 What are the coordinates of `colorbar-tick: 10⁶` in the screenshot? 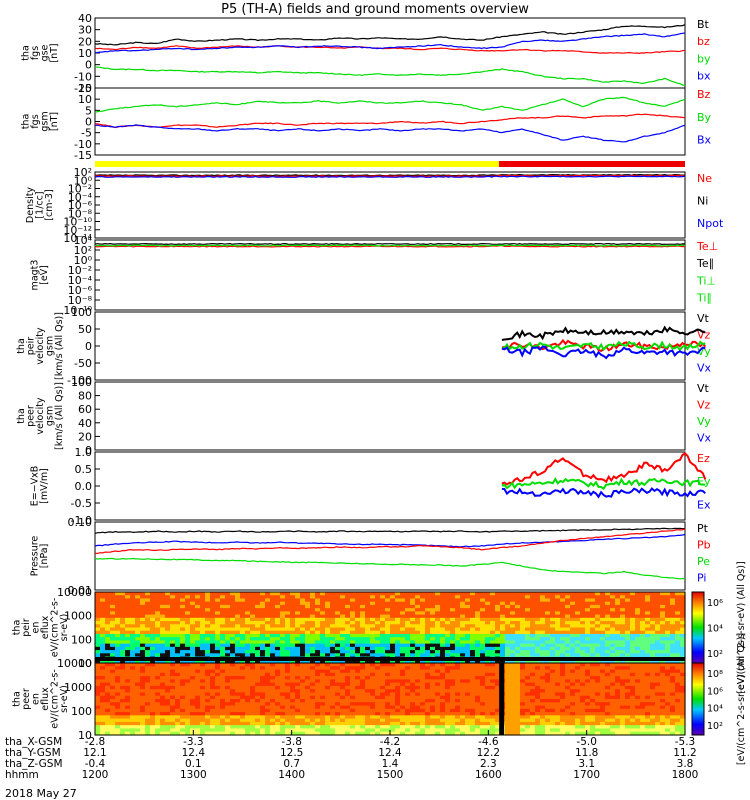 It's located at (715, 603).